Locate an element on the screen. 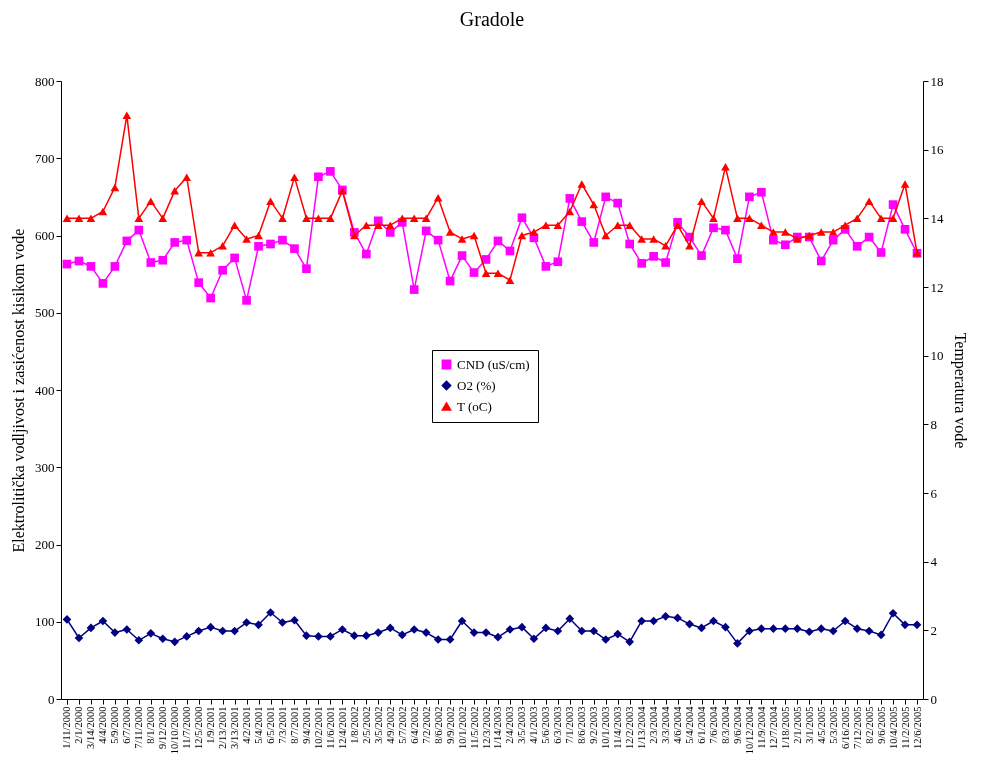 This screenshot has width=1008, height=781. x-tick-label: 8/6/2002 is located at coordinates (438, 725).